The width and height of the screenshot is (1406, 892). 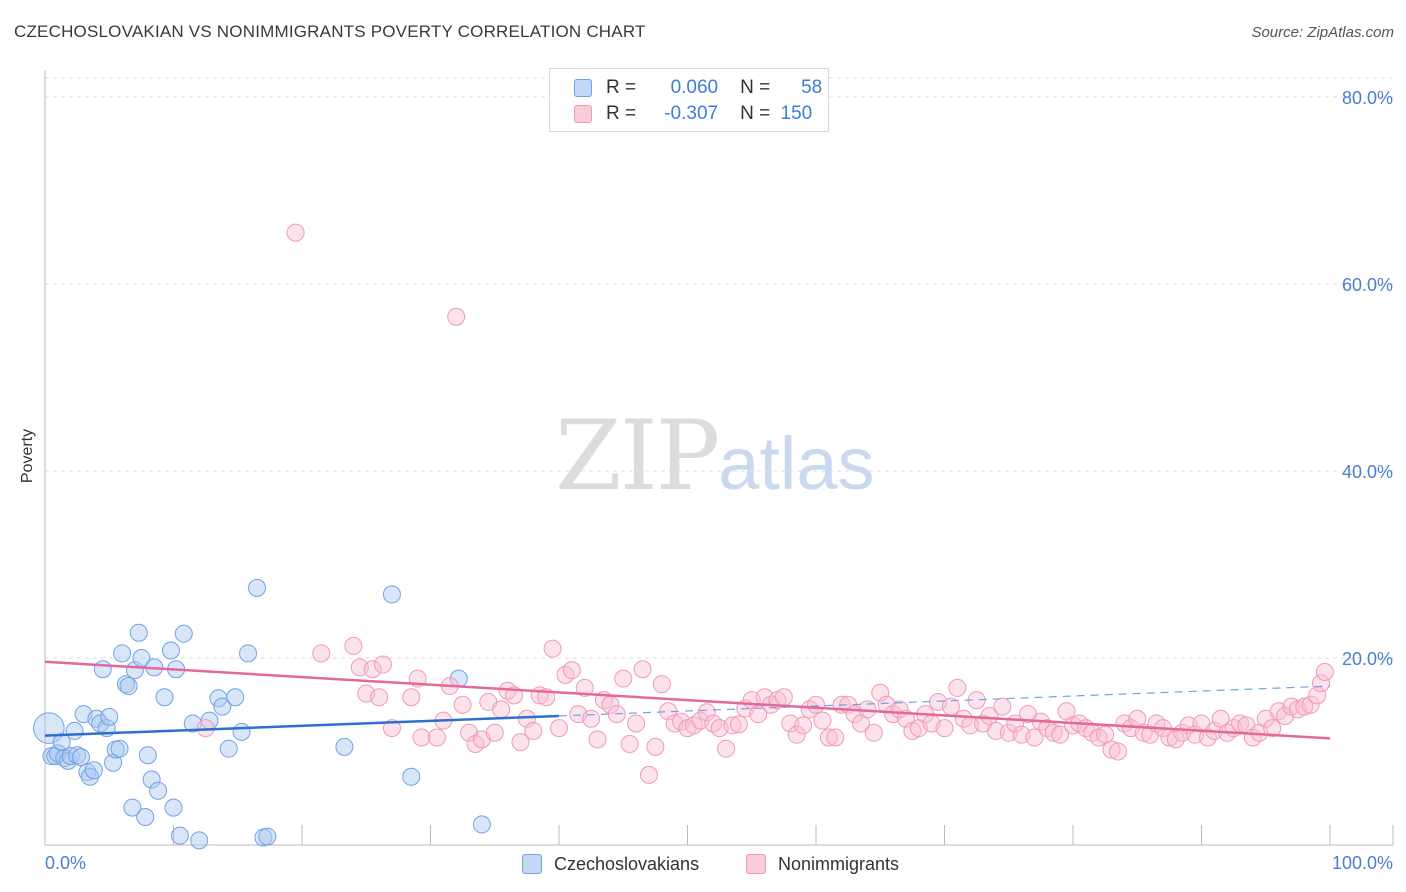 What do you see at coordinates (693, 114) in the screenshot?
I see `legend-row-nonimm: R = -0.307 N = 150` at bounding box center [693, 114].